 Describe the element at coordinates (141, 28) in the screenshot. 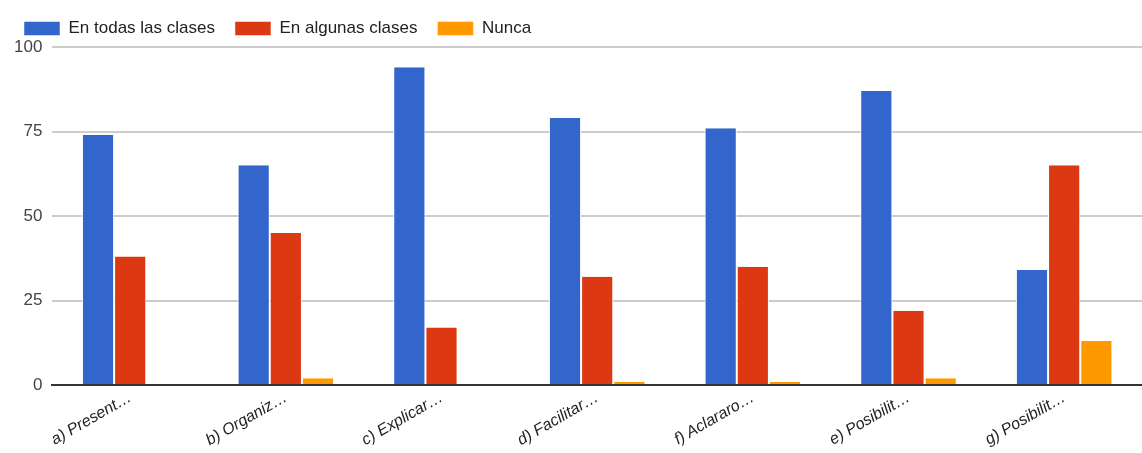

I see `legend-label: En todas las clases` at that location.